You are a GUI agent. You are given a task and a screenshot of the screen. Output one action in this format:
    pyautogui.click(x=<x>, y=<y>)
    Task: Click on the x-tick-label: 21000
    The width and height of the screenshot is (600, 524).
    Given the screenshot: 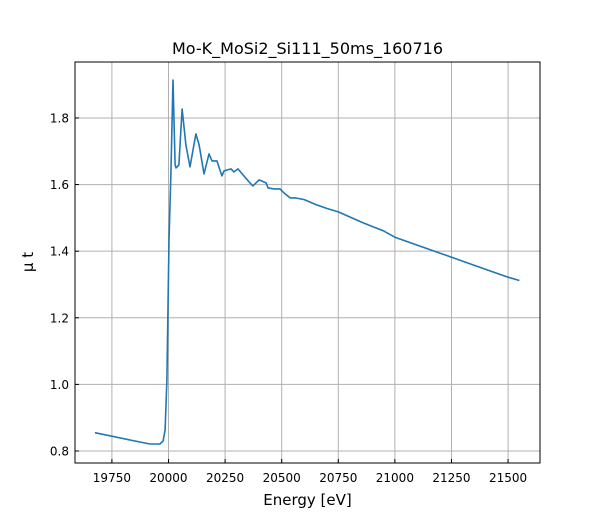 What is the action you would take?
    pyautogui.click(x=395, y=478)
    